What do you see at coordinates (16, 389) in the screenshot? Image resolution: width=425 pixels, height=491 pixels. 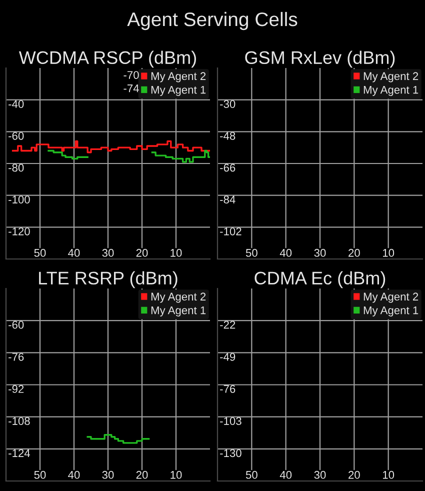 I see `y-tick-label: -92` at bounding box center [16, 389].